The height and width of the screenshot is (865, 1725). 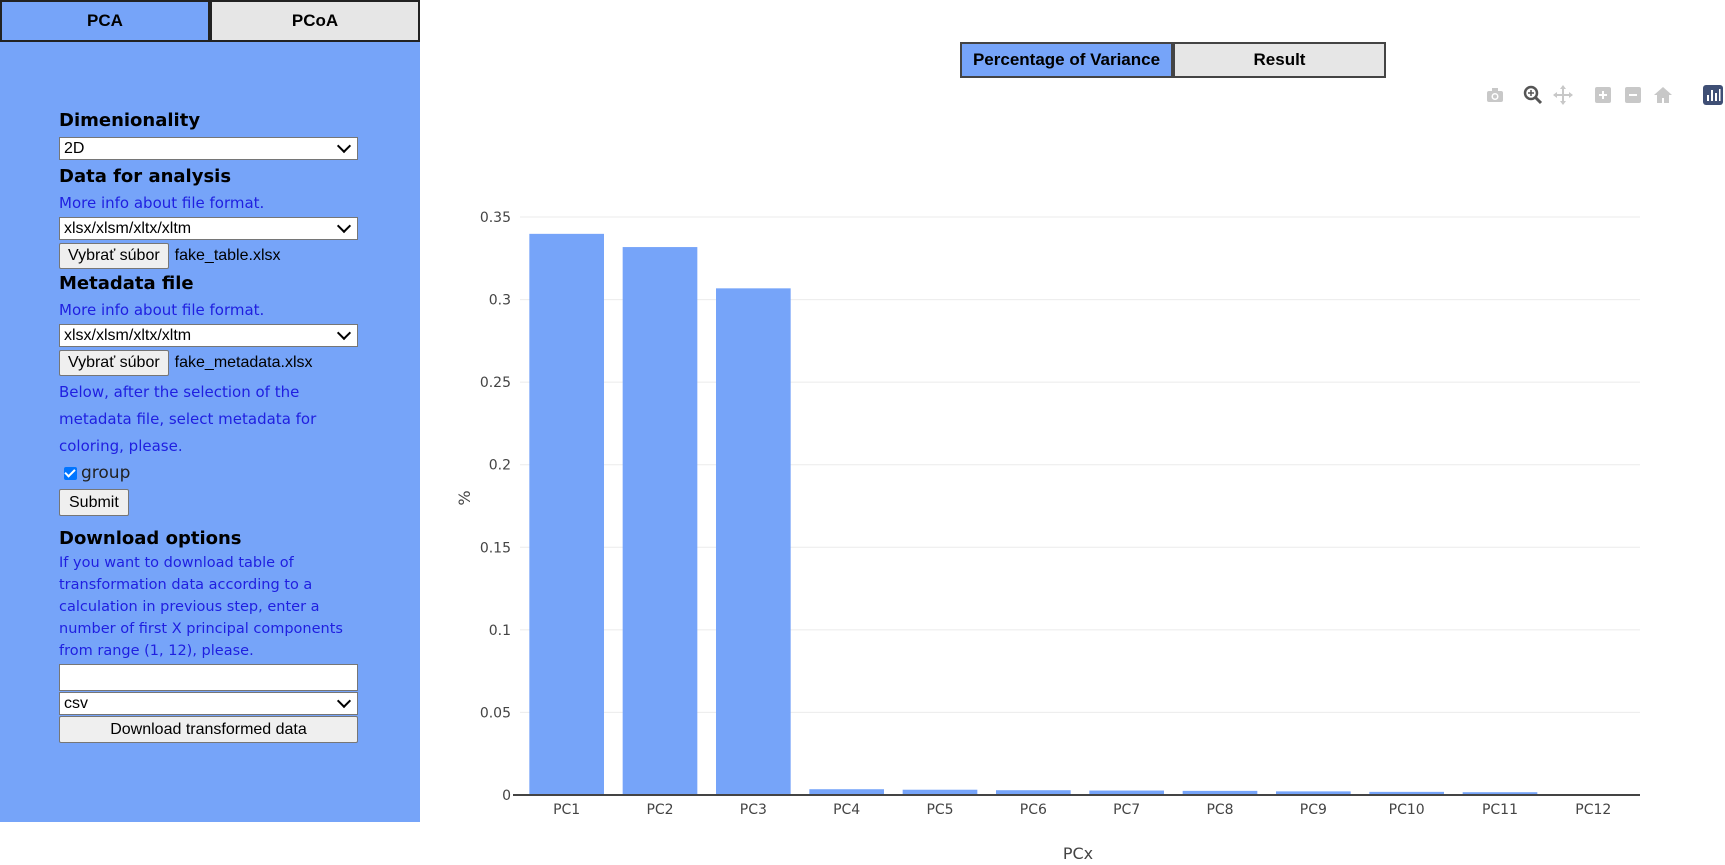 What do you see at coordinates (162, 203) in the screenshot?
I see `data-format-info-link: More info about file format.` at bounding box center [162, 203].